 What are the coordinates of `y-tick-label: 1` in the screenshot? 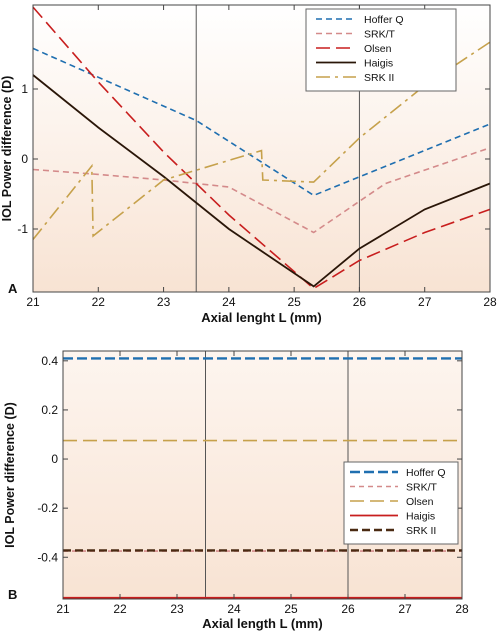 It's located at (24, 89).